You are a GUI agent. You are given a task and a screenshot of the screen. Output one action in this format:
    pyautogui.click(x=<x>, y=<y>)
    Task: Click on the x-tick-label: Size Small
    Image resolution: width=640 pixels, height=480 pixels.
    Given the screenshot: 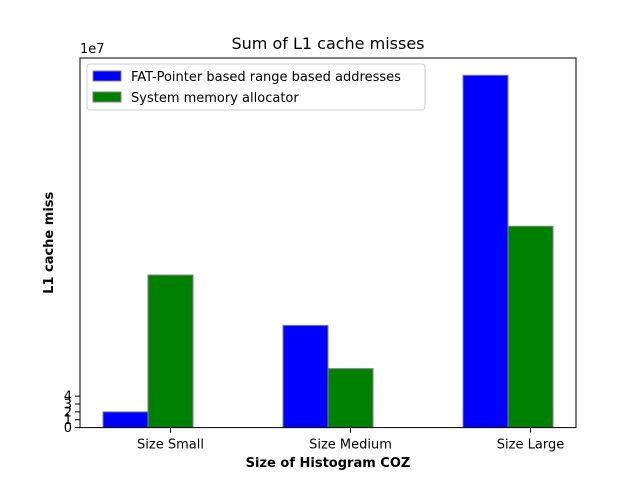 What is the action you would take?
    pyautogui.click(x=170, y=445)
    